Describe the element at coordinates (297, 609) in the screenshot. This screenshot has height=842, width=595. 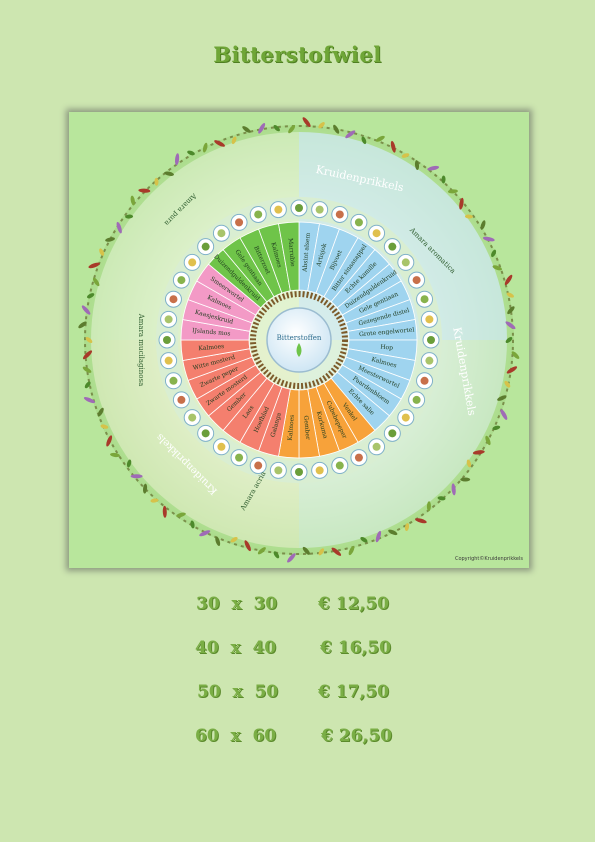
I see `price-row-30: 30 x 30 € 12,50` at that location.